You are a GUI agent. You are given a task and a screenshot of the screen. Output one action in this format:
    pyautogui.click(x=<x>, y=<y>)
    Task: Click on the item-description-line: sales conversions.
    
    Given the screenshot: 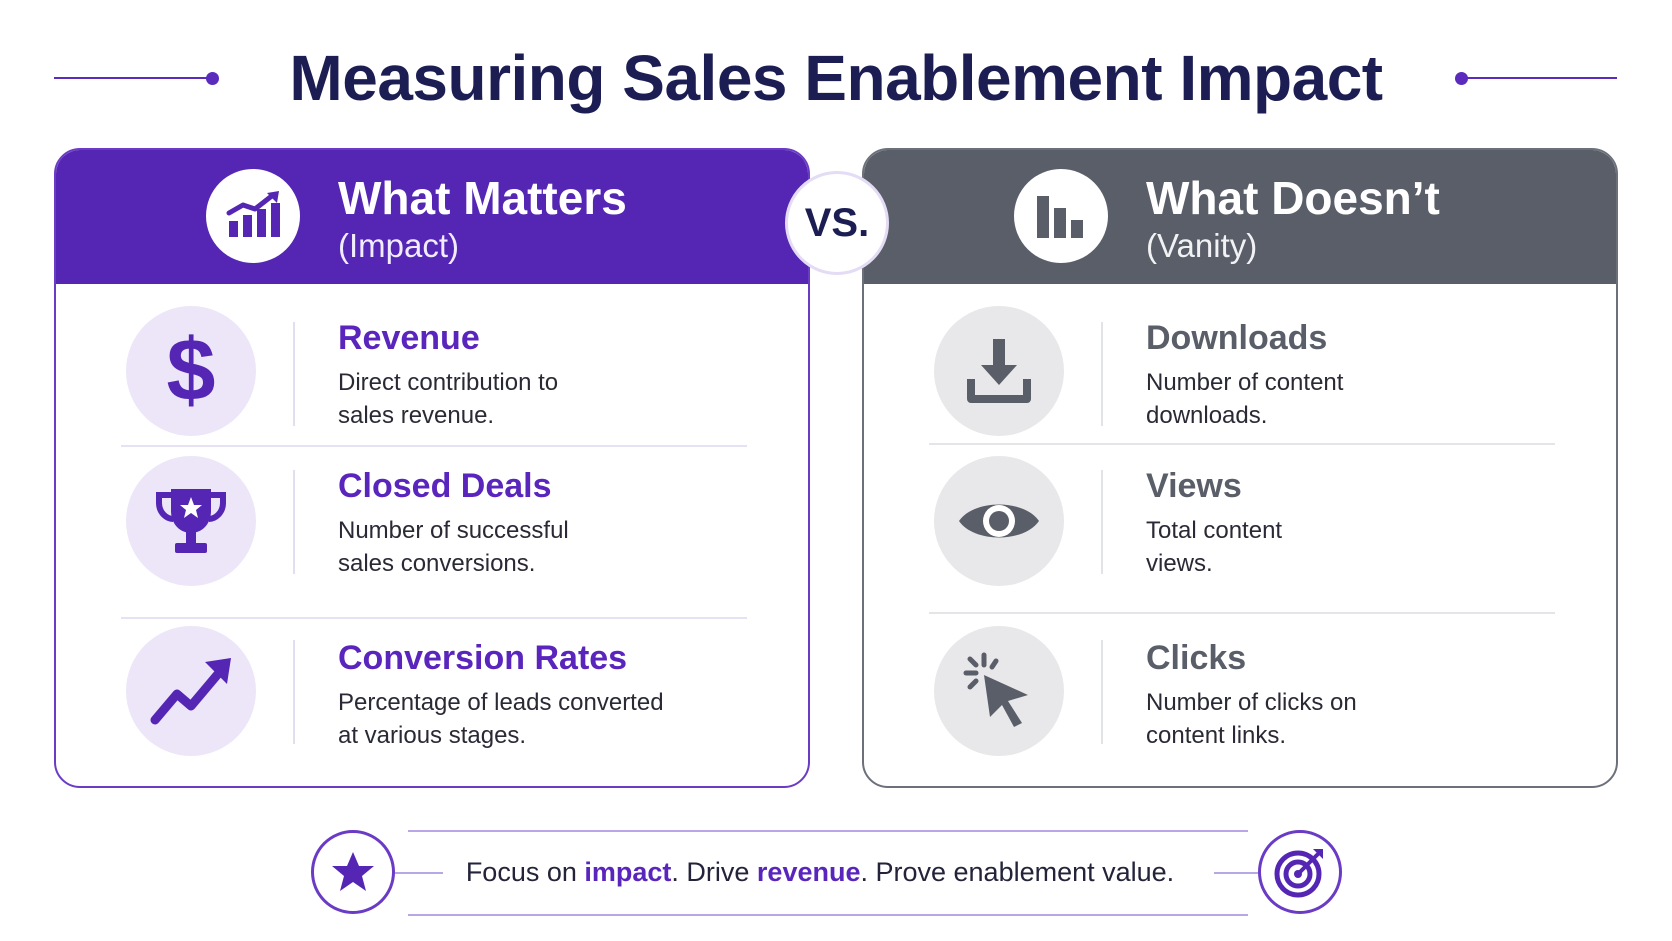 What is the action you would take?
    pyautogui.click(x=437, y=563)
    